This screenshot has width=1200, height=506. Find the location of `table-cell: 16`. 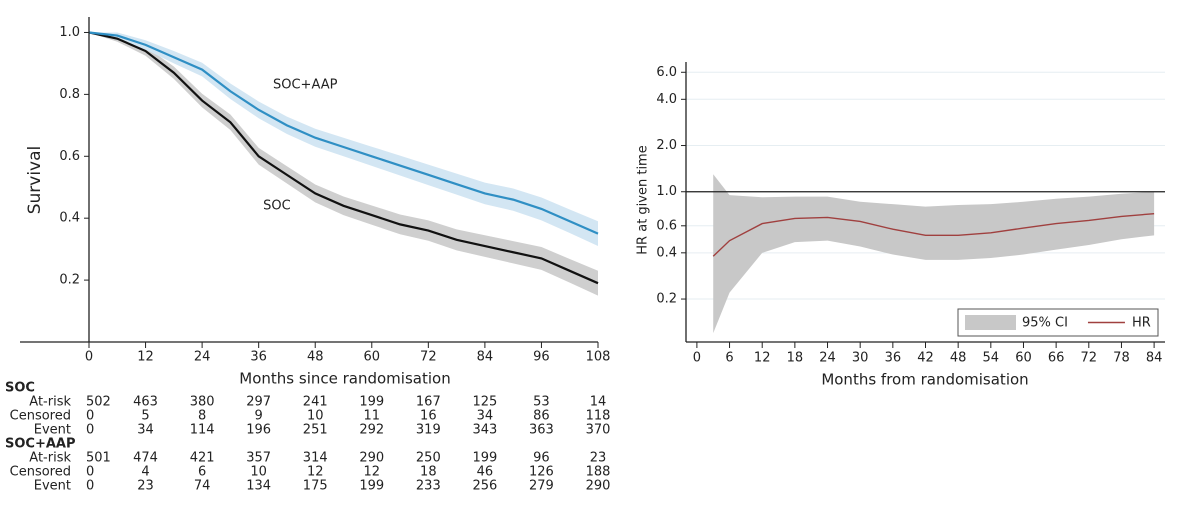

table-cell: 16 is located at coordinates (428, 416).